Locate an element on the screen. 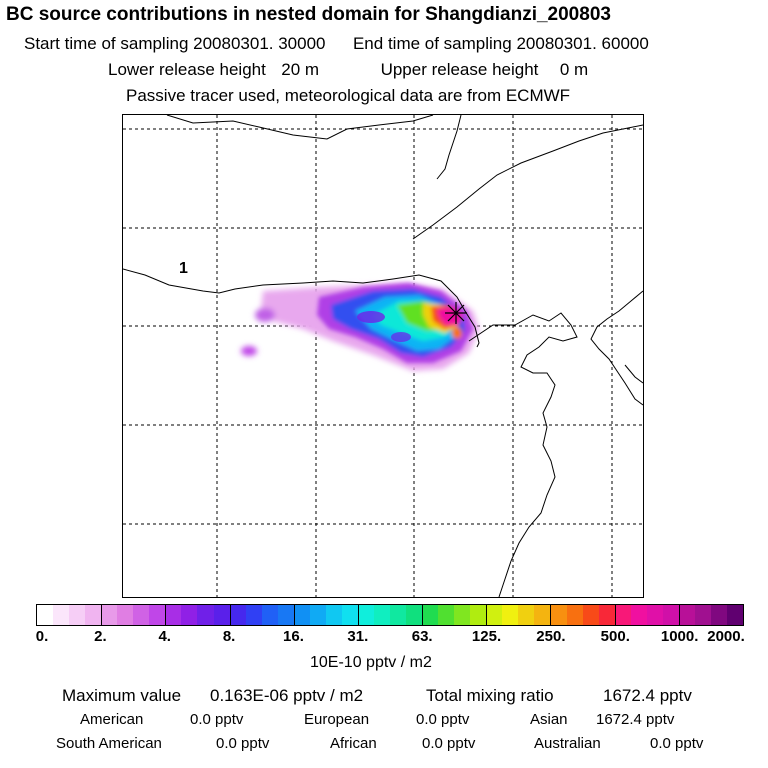 The height and width of the screenshot is (768, 768). region-name-african: African is located at coordinates (353, 743).